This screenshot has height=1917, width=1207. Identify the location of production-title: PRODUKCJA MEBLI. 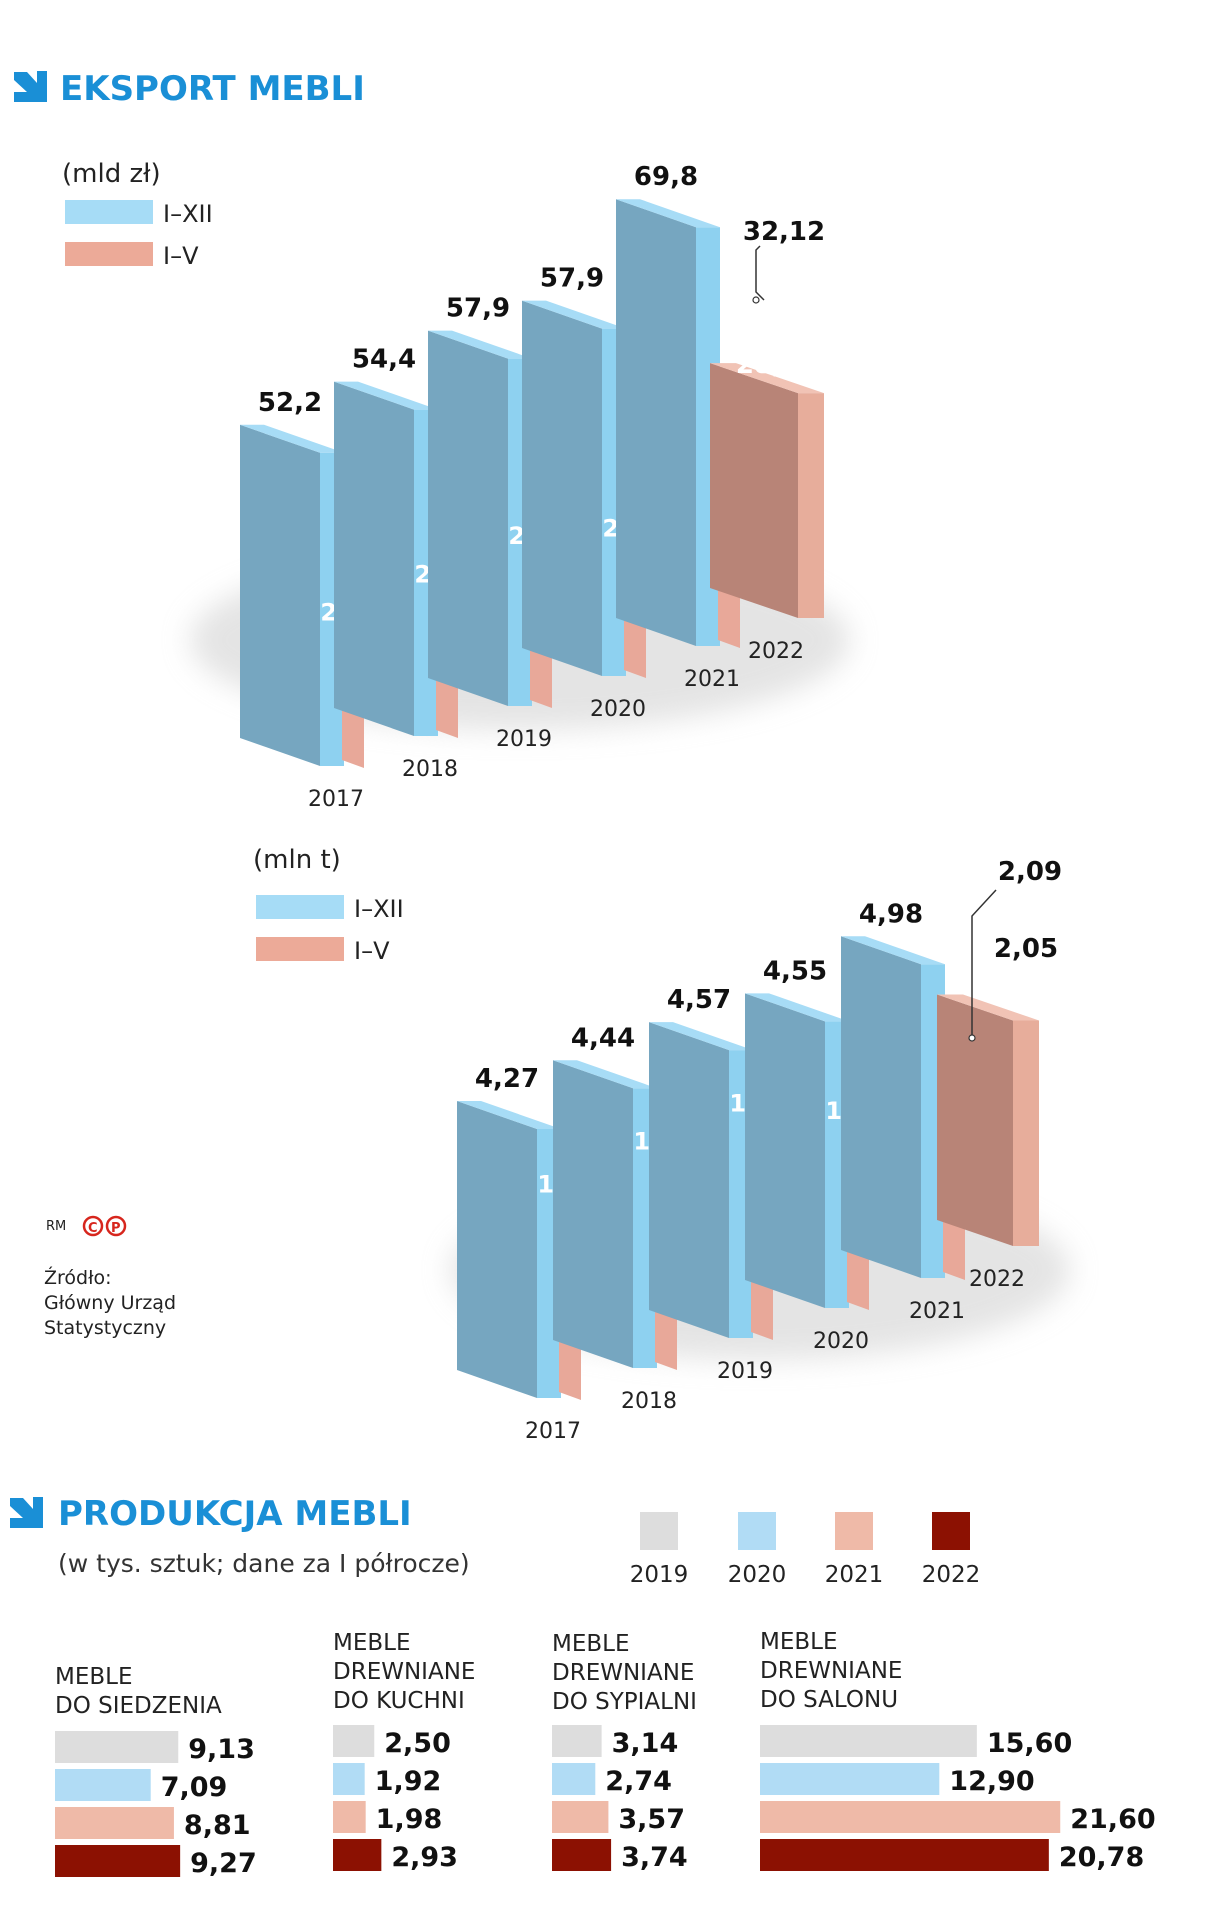
(235, 1514).